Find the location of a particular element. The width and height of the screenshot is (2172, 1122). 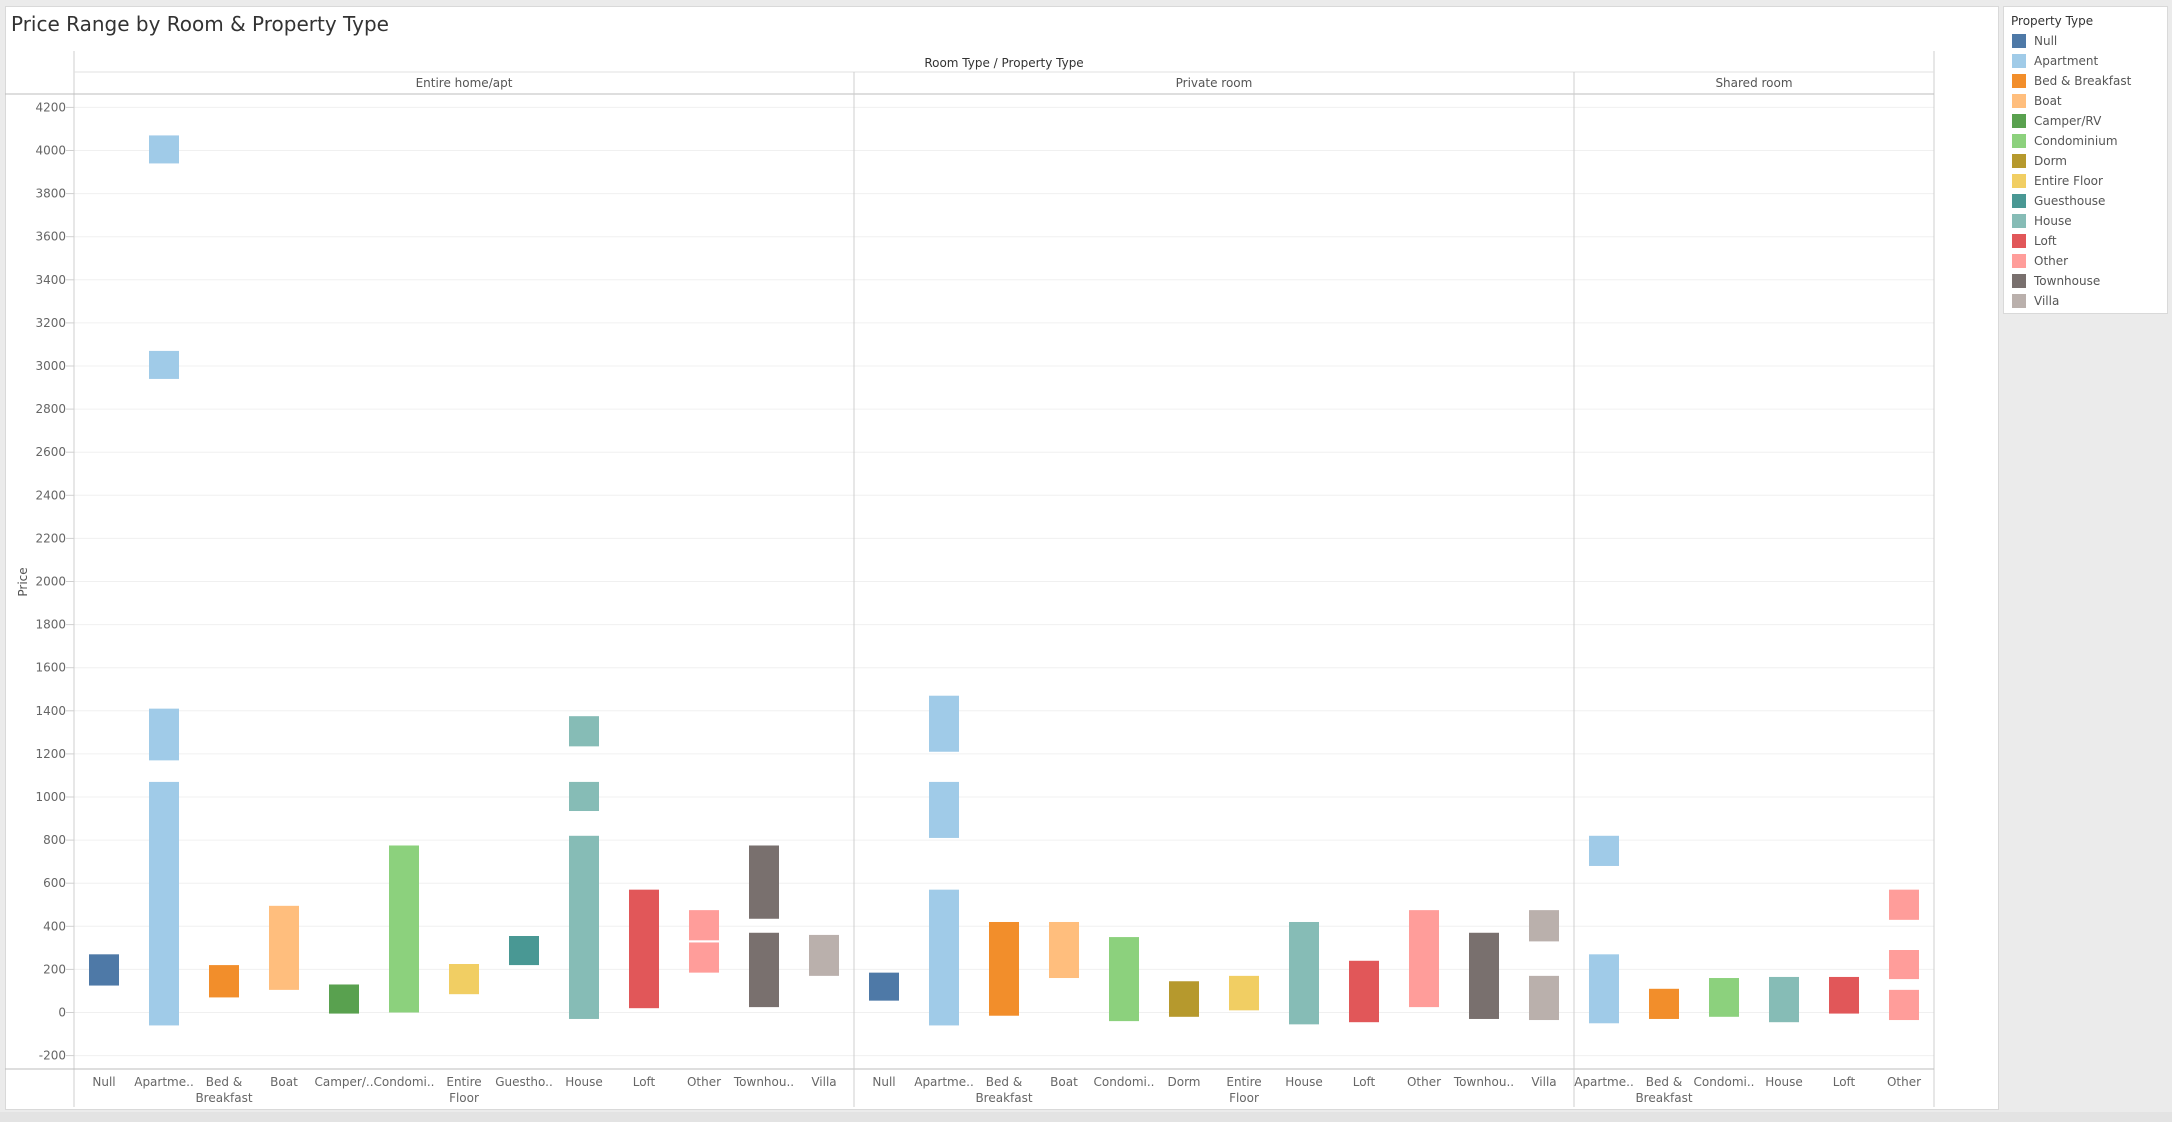

legend-item: Entire Floor is located at coordinates (2057, 181).